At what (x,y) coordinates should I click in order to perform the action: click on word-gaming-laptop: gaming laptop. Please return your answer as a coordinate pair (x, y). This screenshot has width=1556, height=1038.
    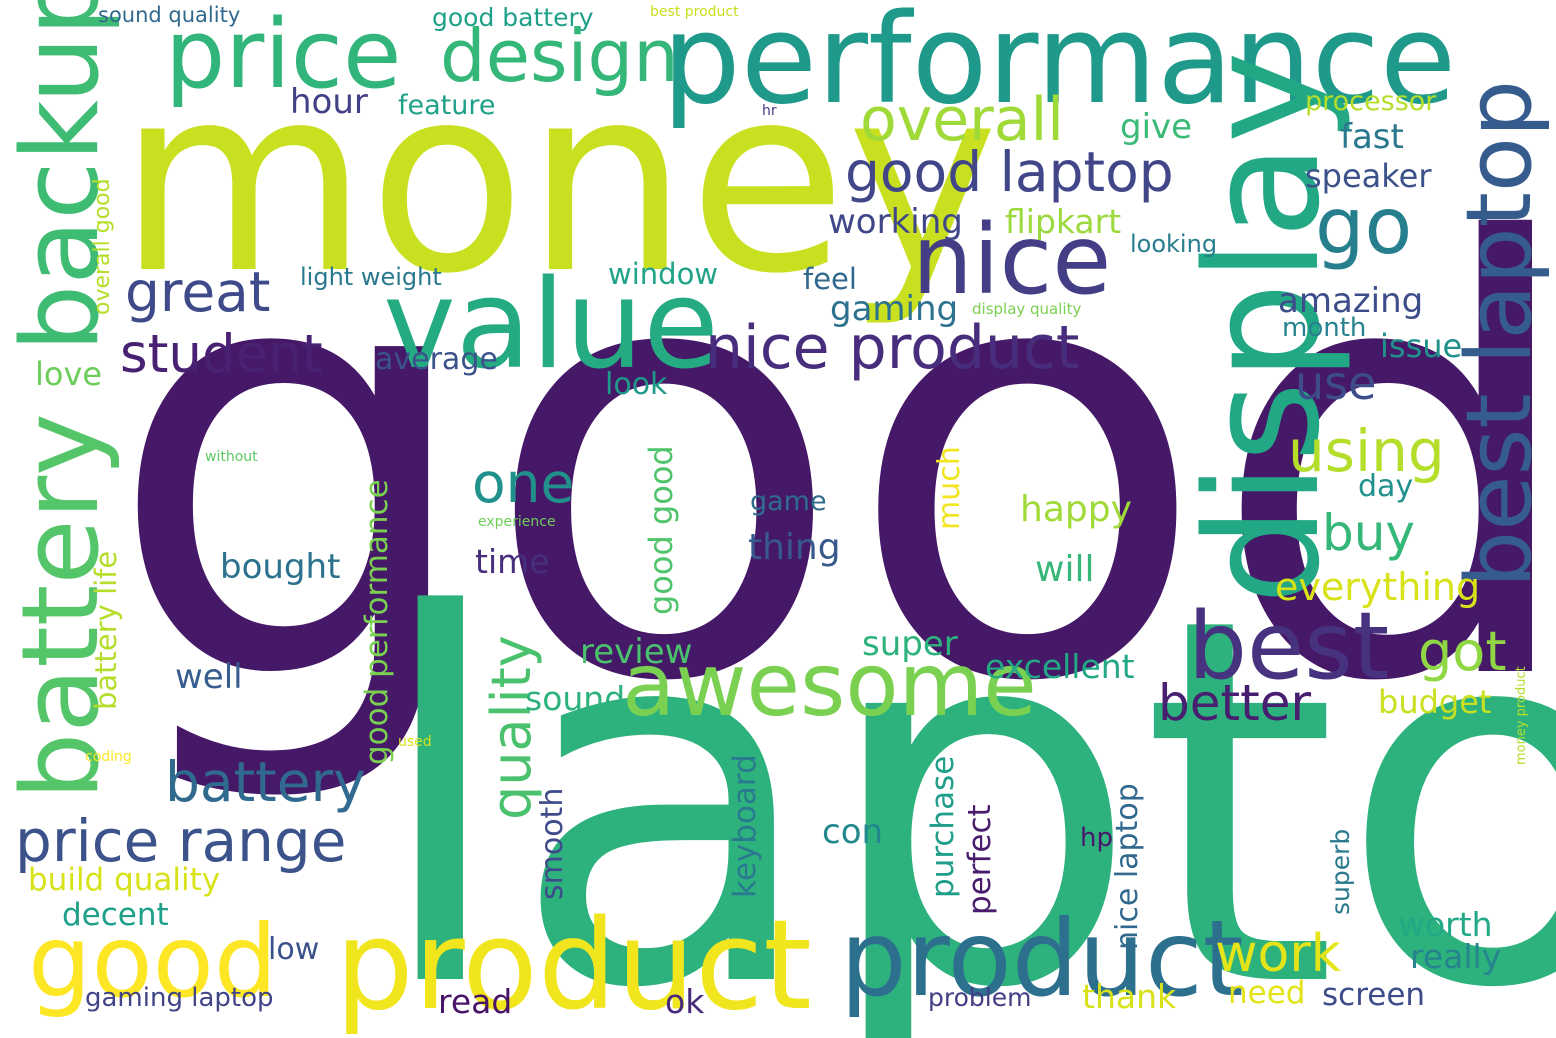
    Looking at the image, I should click on (179, 998).